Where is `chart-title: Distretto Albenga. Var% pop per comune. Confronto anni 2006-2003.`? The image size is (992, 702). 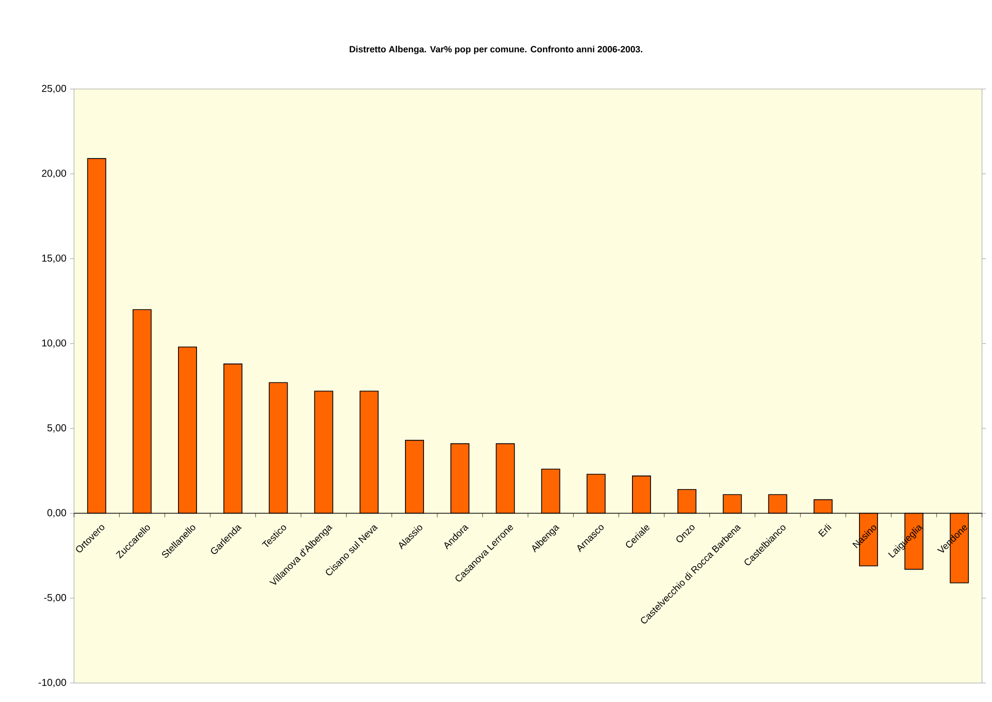
chart-title: Distretto Albenga. Var% pop per comune. Confronto anni 2006-2003. is located at coordinates (496, 50).